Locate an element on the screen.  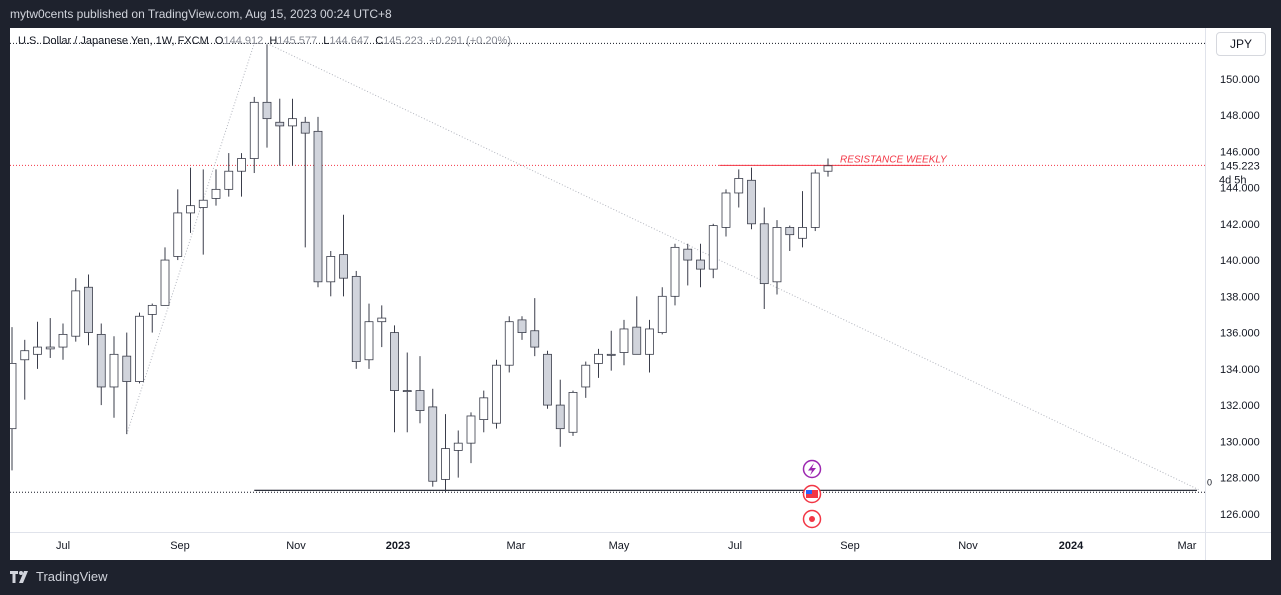
price-tick-label: 132.000 is located at coordinates (1240, 406).